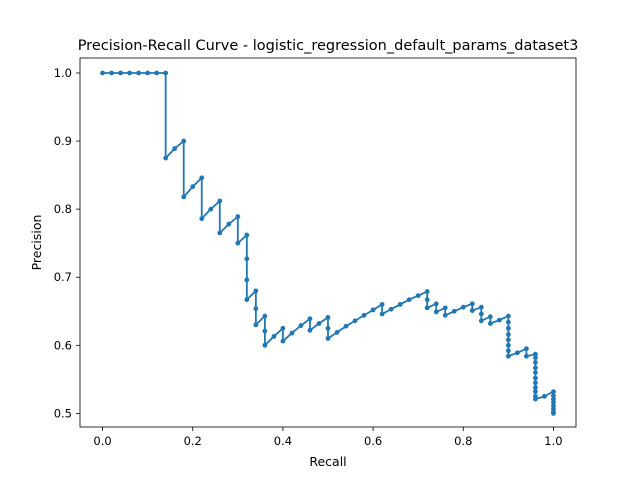 The height and width of the screenshot is (480, 640). Describe the element at coordinates (327, 461) in the screenshot. I see `x-axis-label: Recall` at that location.